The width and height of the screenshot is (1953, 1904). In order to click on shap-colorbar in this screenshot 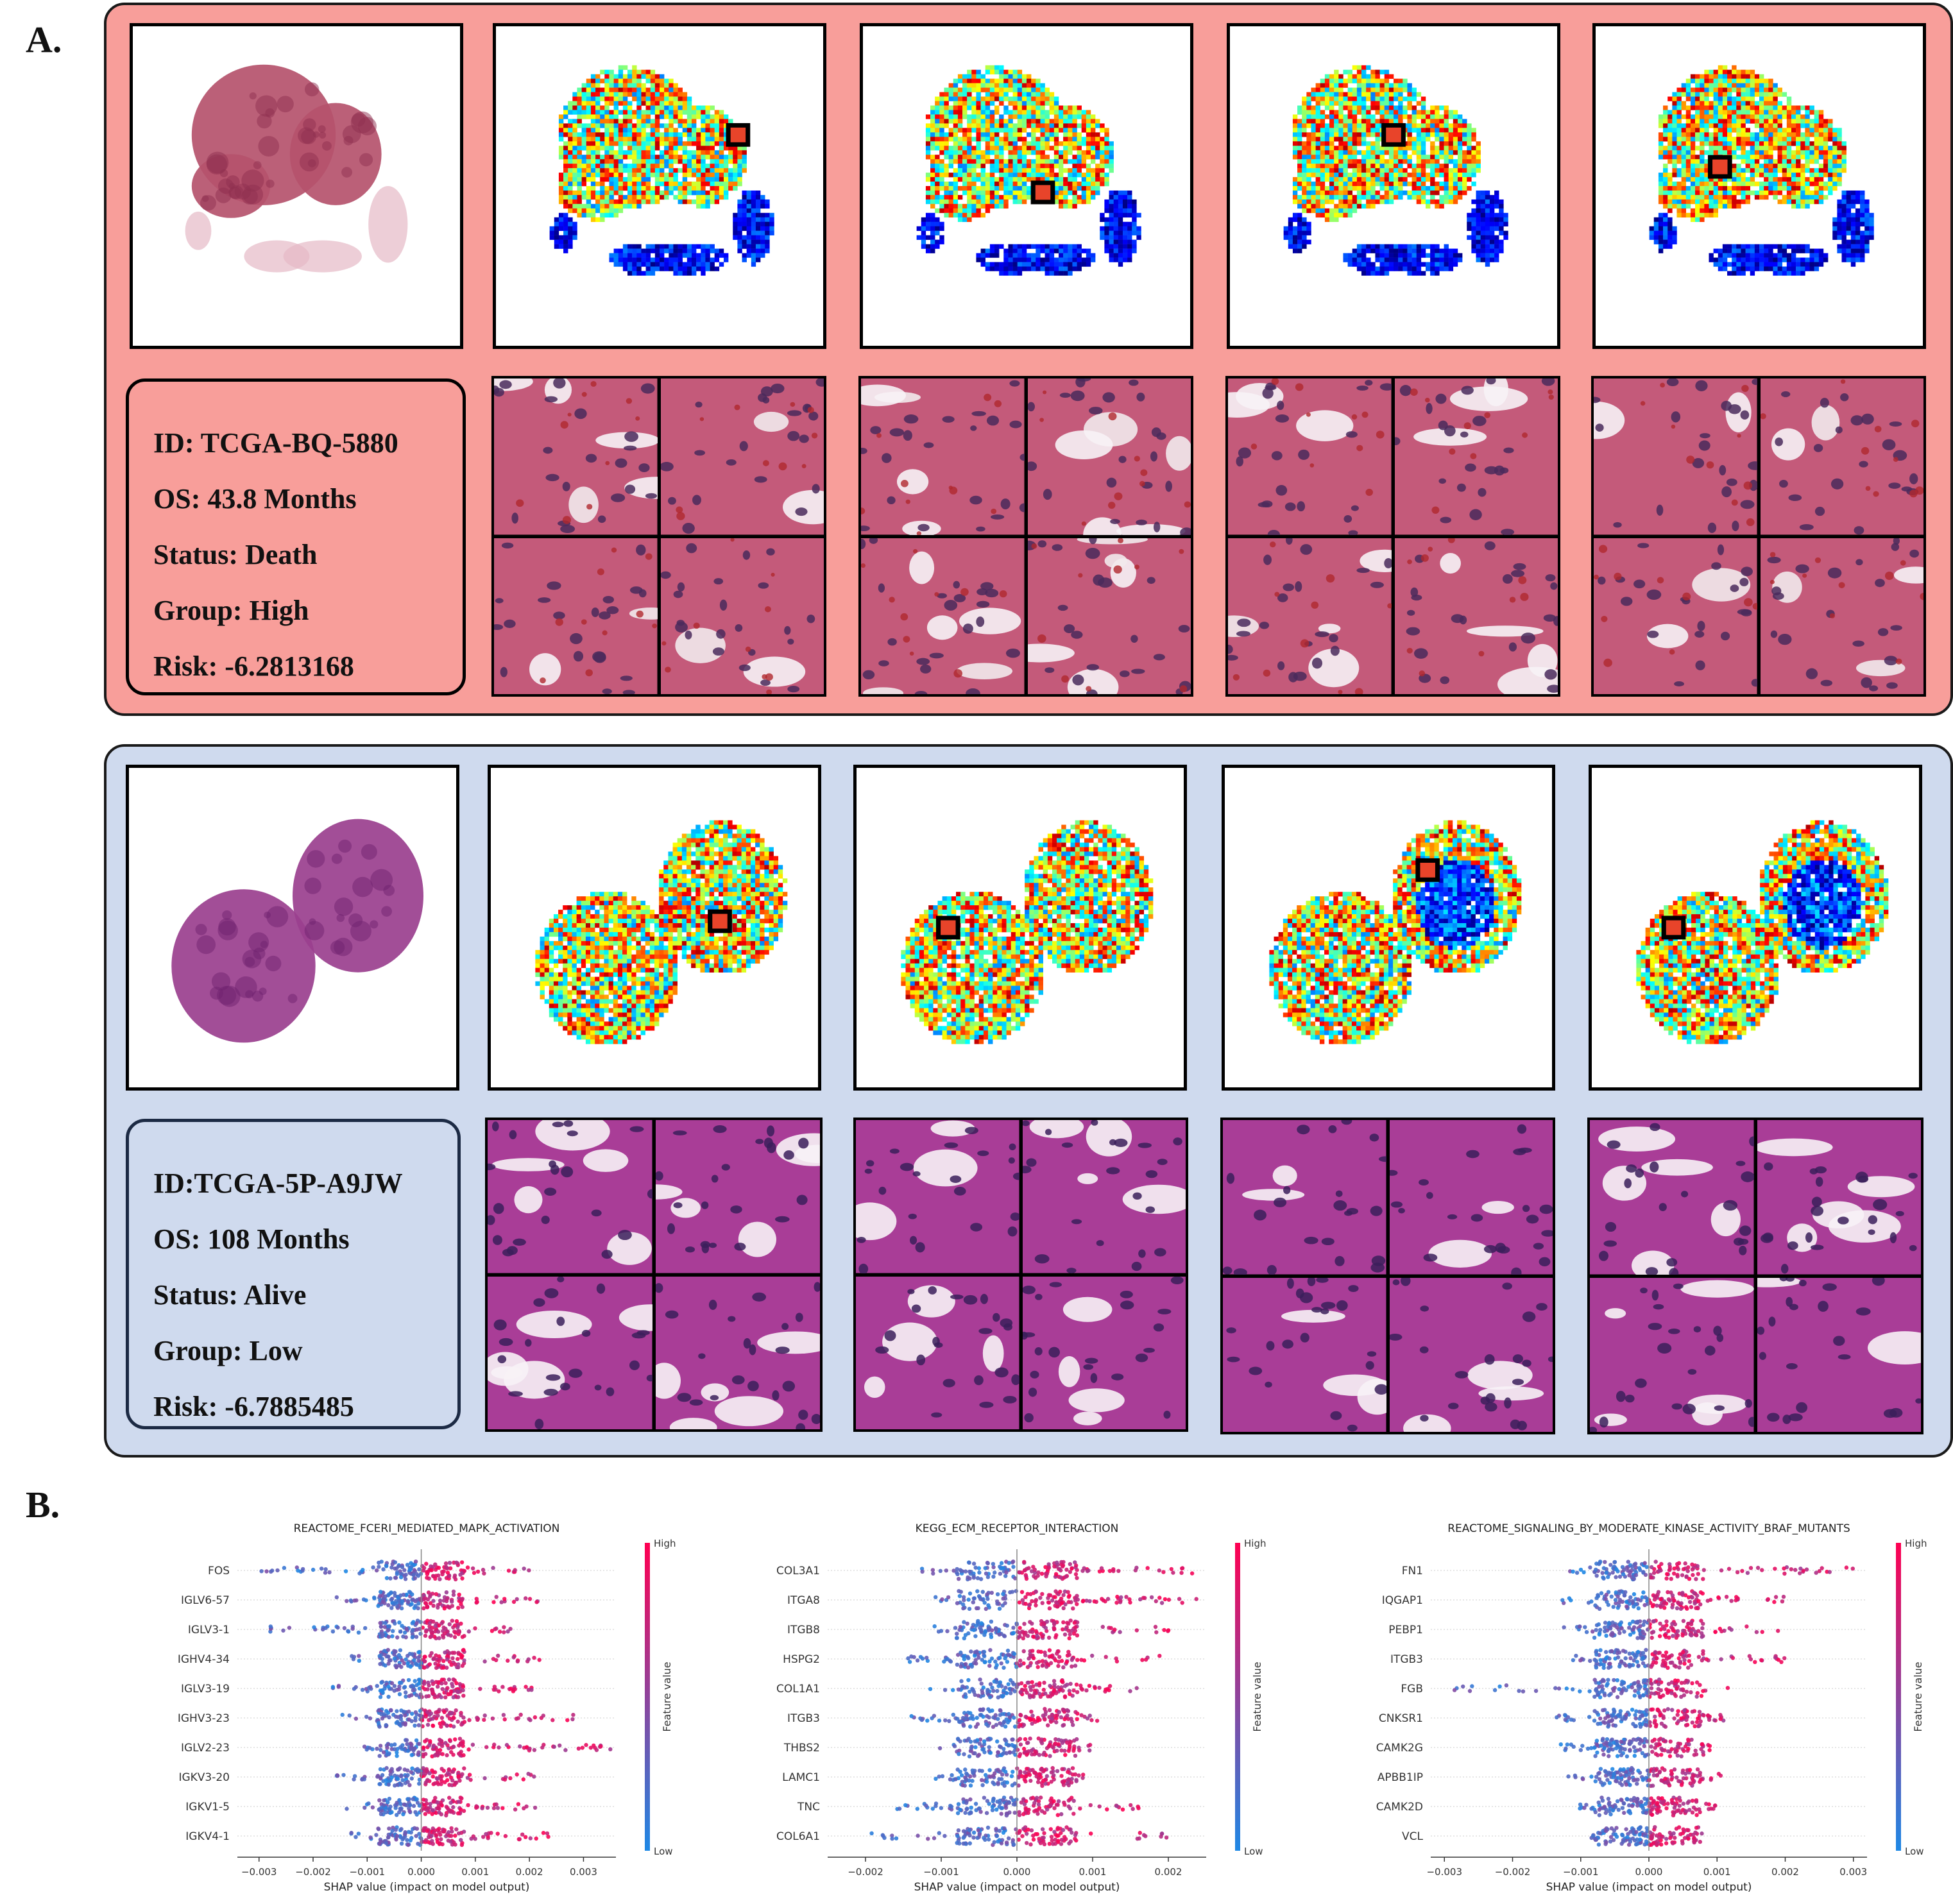, I will do `click(1238, 1697)`.